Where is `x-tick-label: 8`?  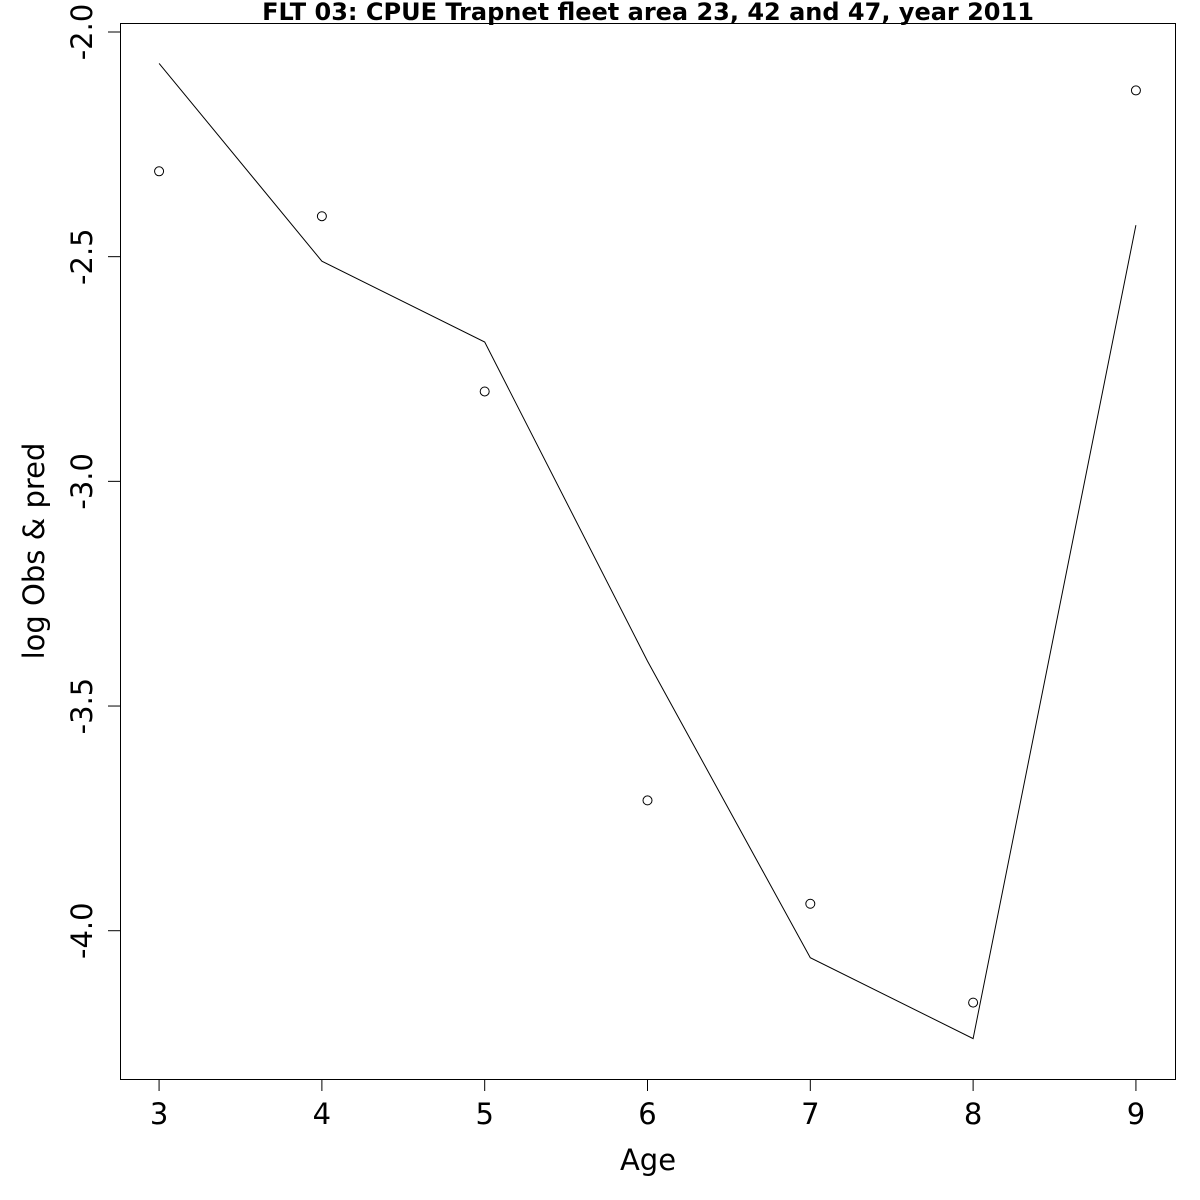
x-tick-label: 8 is located at coordinates (973, 1114).